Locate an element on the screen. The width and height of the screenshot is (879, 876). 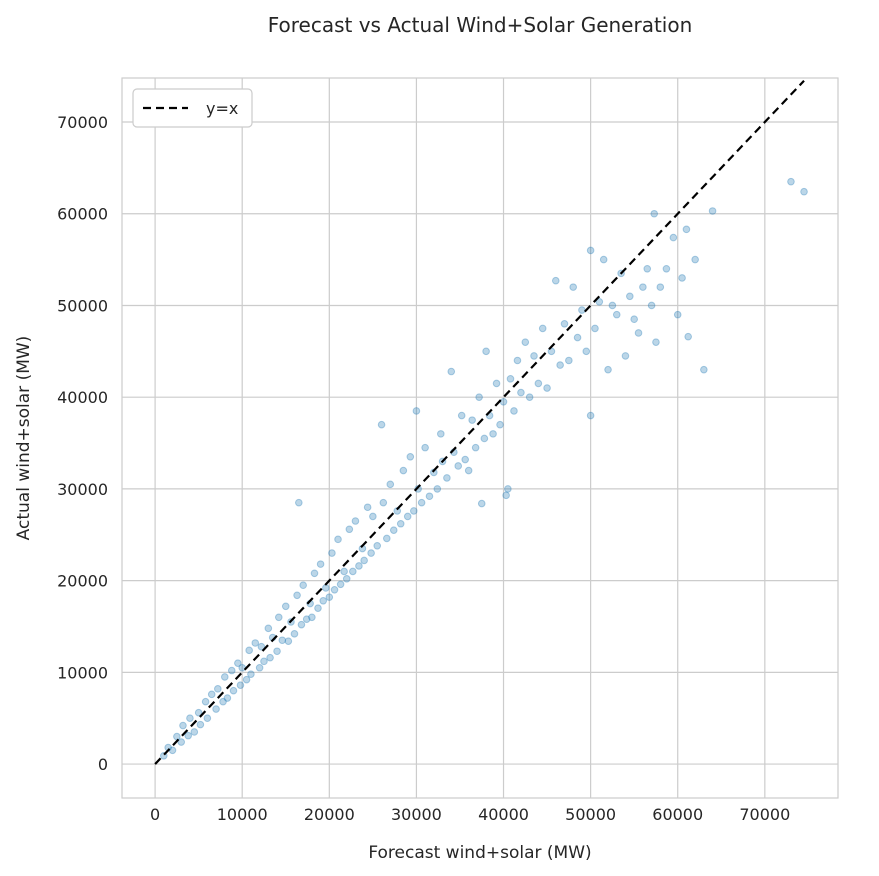
y-tick-labels: 0 10000 20000 30000 40000 50000 60000 70000 is located at coordinates (82, 443).